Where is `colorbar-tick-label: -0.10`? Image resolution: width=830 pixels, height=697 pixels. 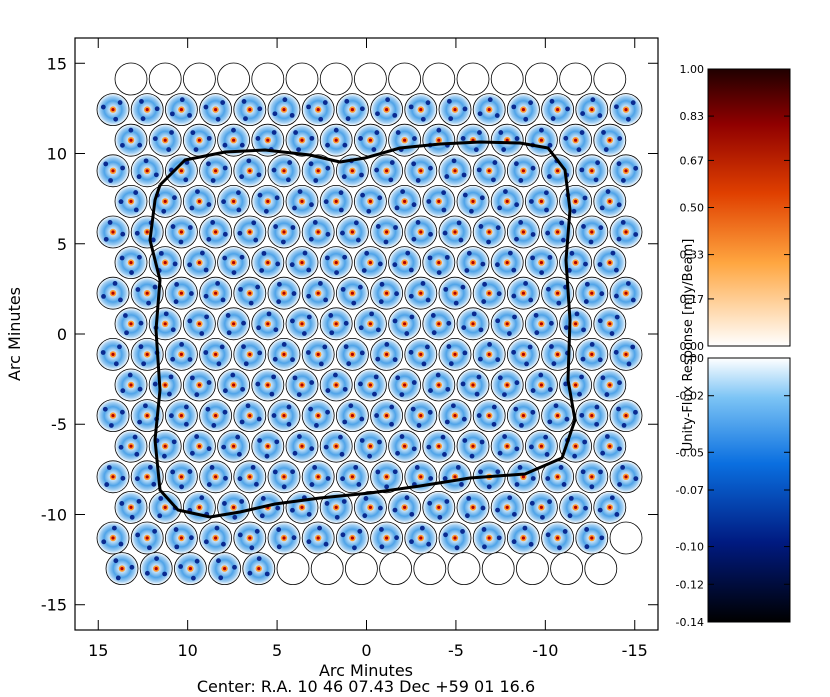
colorbar-tick-label: -0.10 is located at coordinates (690, 547).